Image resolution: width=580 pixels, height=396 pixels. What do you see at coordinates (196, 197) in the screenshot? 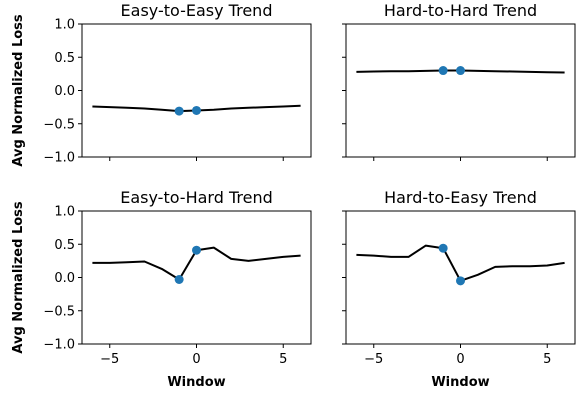
I see `chart-title: Easy-to-Hard Trend` at bounding box center [196, 197].